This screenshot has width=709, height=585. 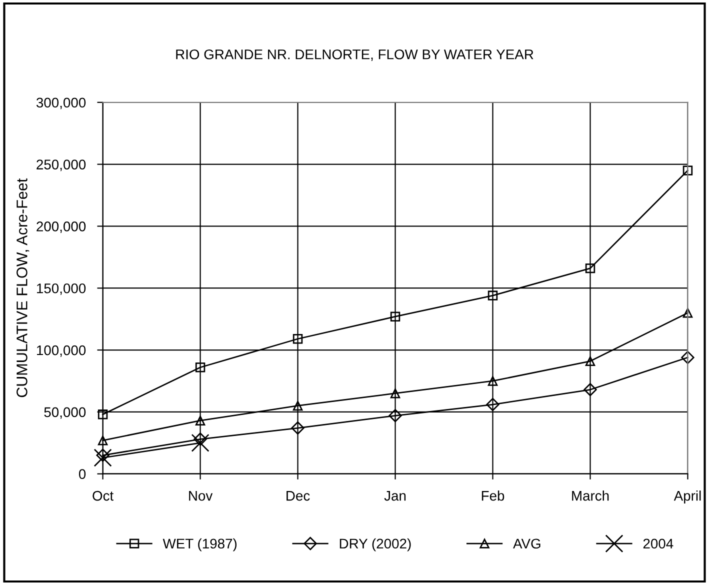 I want to click on y-tick-label: 150,000, so click(x=61, y=289).